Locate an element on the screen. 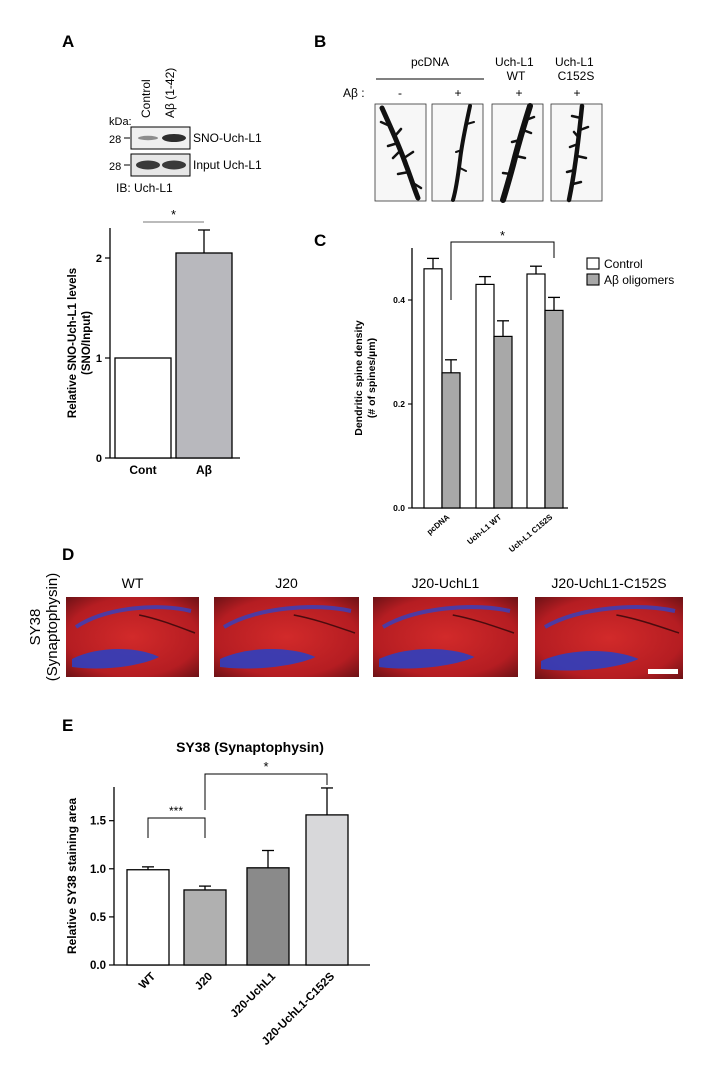 Image resolution: width=706 pixels, height=1072 pixels. western-blot-input is located at coordinates (160, 165).